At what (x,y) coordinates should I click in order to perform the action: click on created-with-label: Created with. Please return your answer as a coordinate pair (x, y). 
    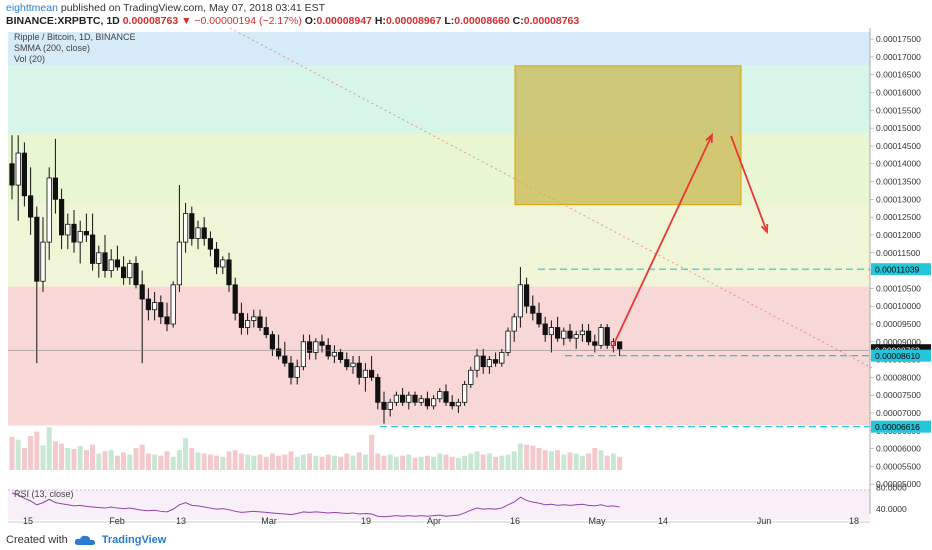
    Looking at the image, I should click on (37, 540).